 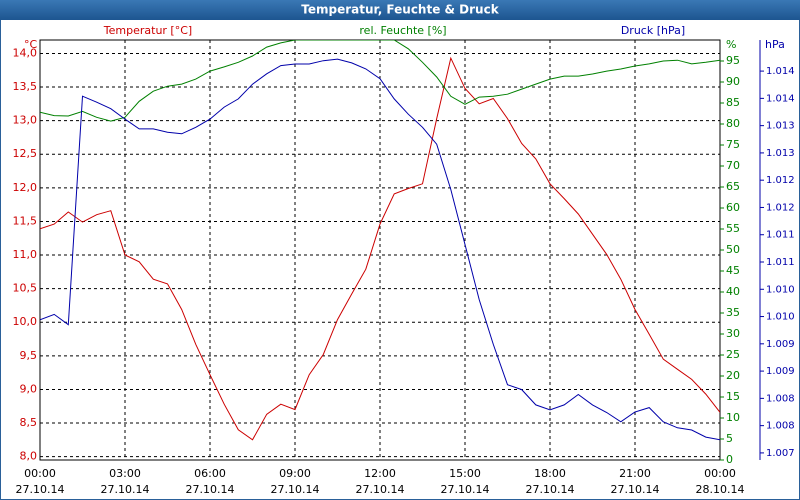 What do you see at coordinates (635, 473) in the screenshot?
I see `x-tick-label: 21:00` at bounding box center [635, 473].